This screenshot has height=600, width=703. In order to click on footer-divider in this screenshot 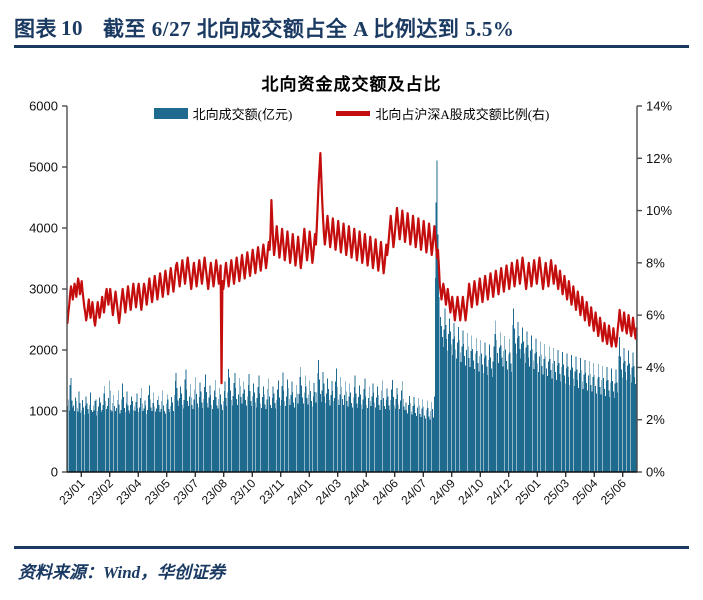, I will do `click(351, 547)`.